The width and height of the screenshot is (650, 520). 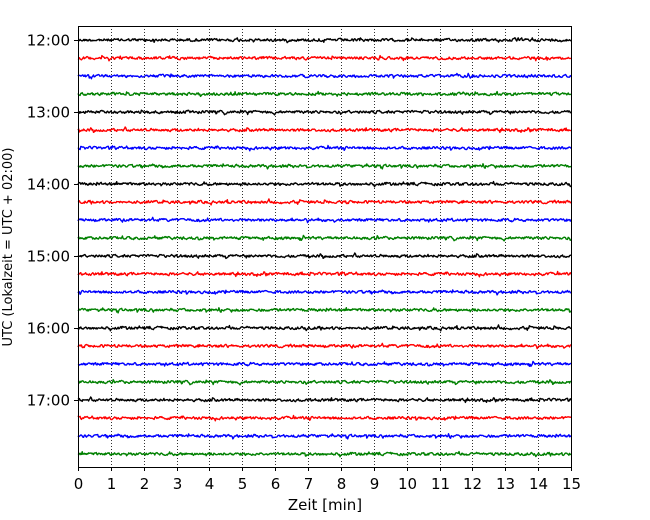 What do you see at coordinates (243, 484) in the screenshot?
I see `x-tick-label: 5` at bounding box center [243, 484].